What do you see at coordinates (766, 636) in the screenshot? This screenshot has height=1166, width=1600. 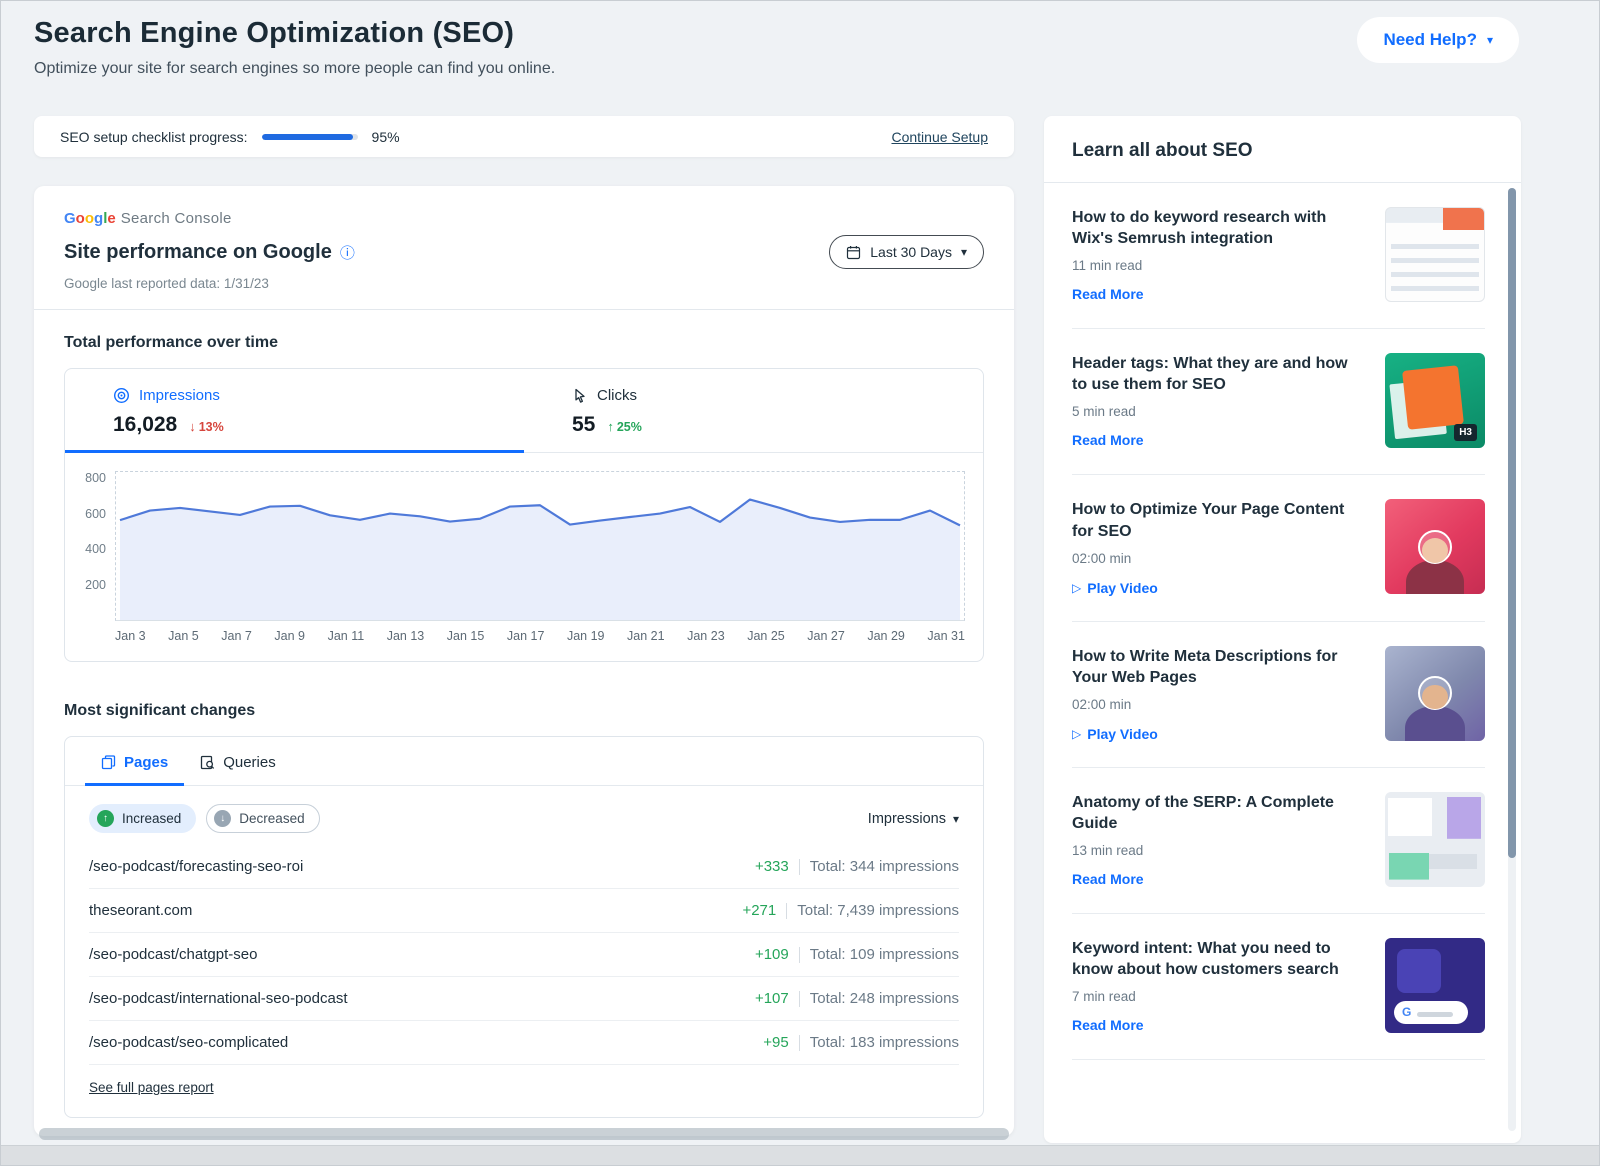 I see `x-tick-label: Jan 25` at bounding box center [766, 636].